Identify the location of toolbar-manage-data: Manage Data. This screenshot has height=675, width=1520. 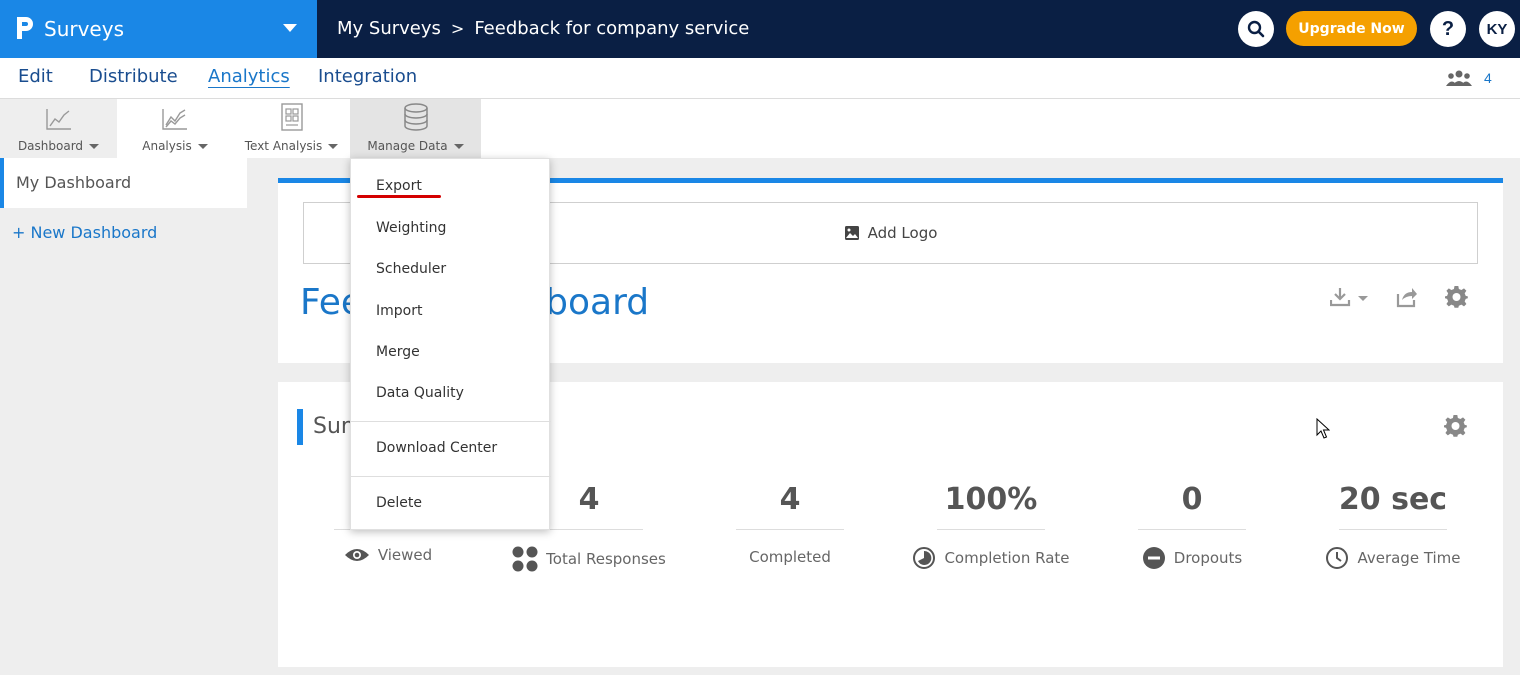
(415, 128).